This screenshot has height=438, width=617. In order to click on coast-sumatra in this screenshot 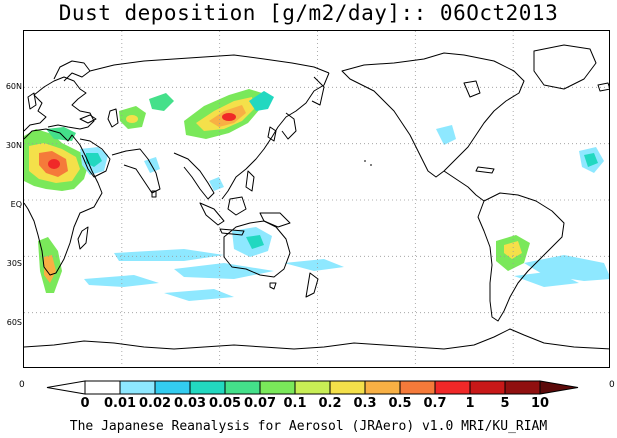, I will do `click(212, 214)`.